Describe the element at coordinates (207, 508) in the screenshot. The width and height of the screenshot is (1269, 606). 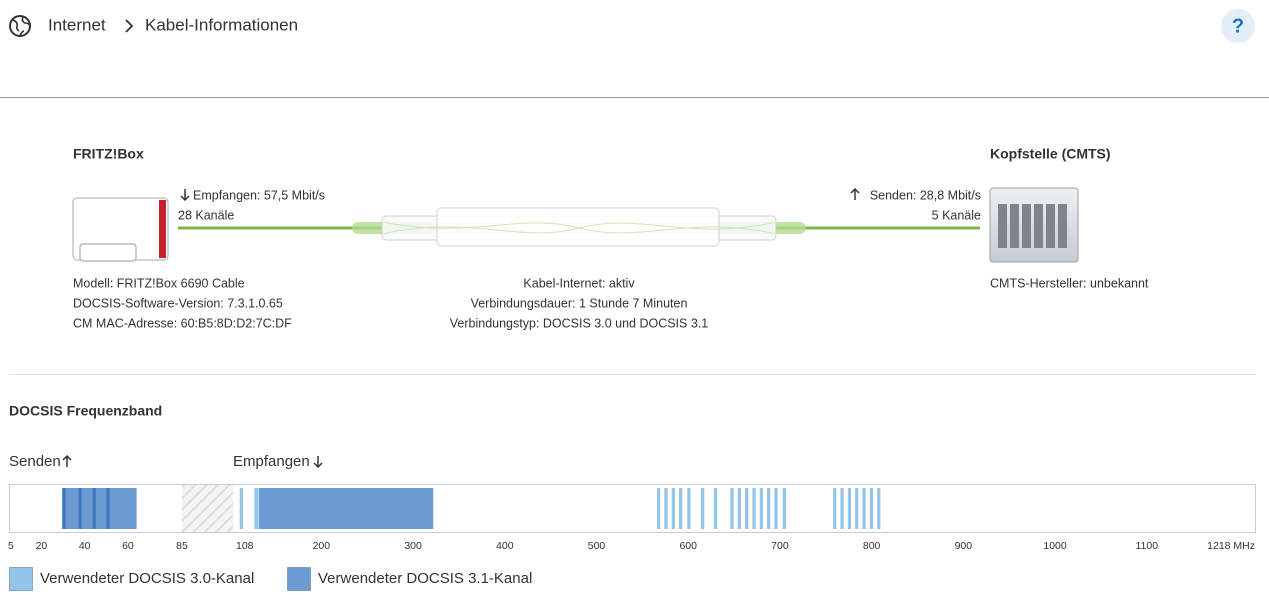
I see `unused-band` at that location.